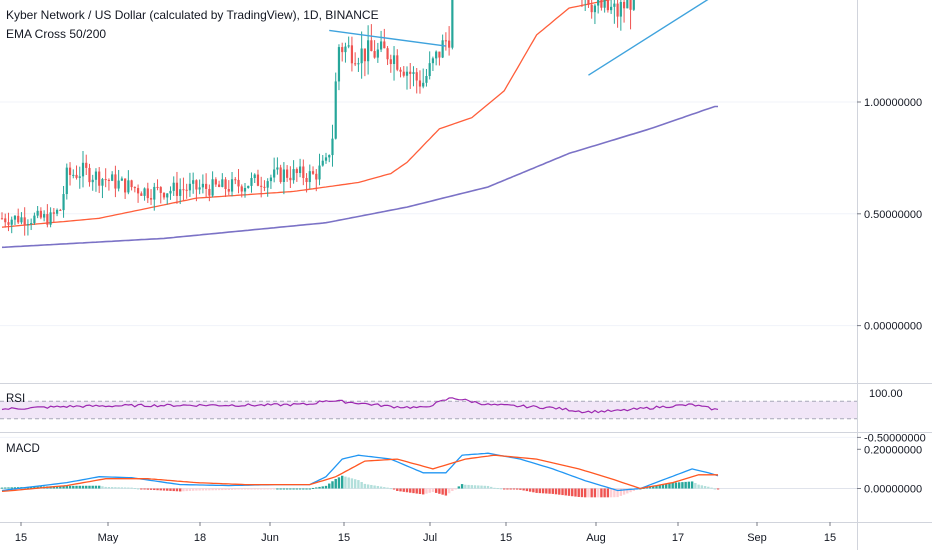 Image resolution: width=932 pixels, height=550 pixels. I want to click on signal-line, so click(359, 473).